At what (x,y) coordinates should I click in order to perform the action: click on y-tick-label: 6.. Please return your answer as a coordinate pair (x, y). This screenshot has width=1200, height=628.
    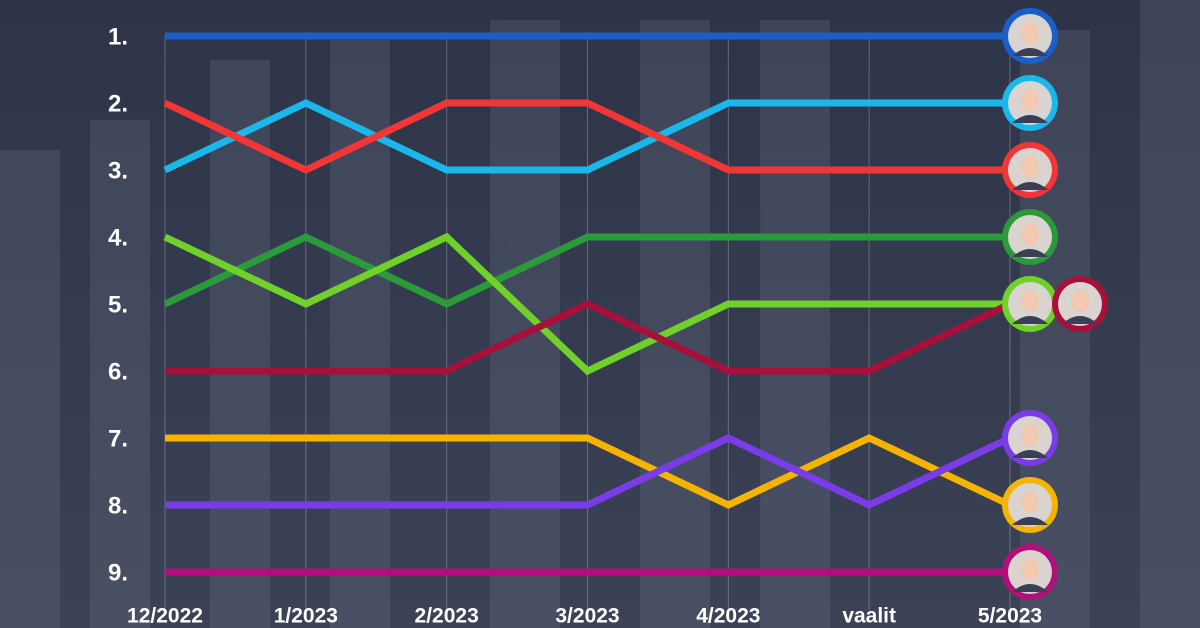
    Looking at the image, I should click on (118, 371).